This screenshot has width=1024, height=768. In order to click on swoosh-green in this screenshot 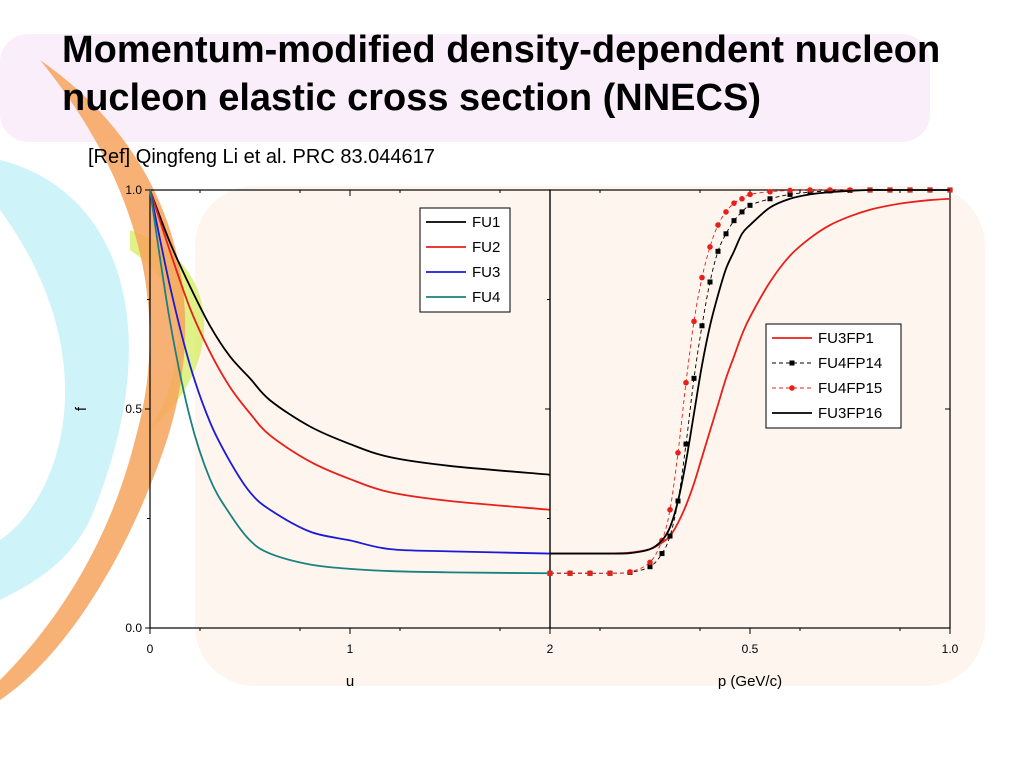, I will do `click(167, 330)`.